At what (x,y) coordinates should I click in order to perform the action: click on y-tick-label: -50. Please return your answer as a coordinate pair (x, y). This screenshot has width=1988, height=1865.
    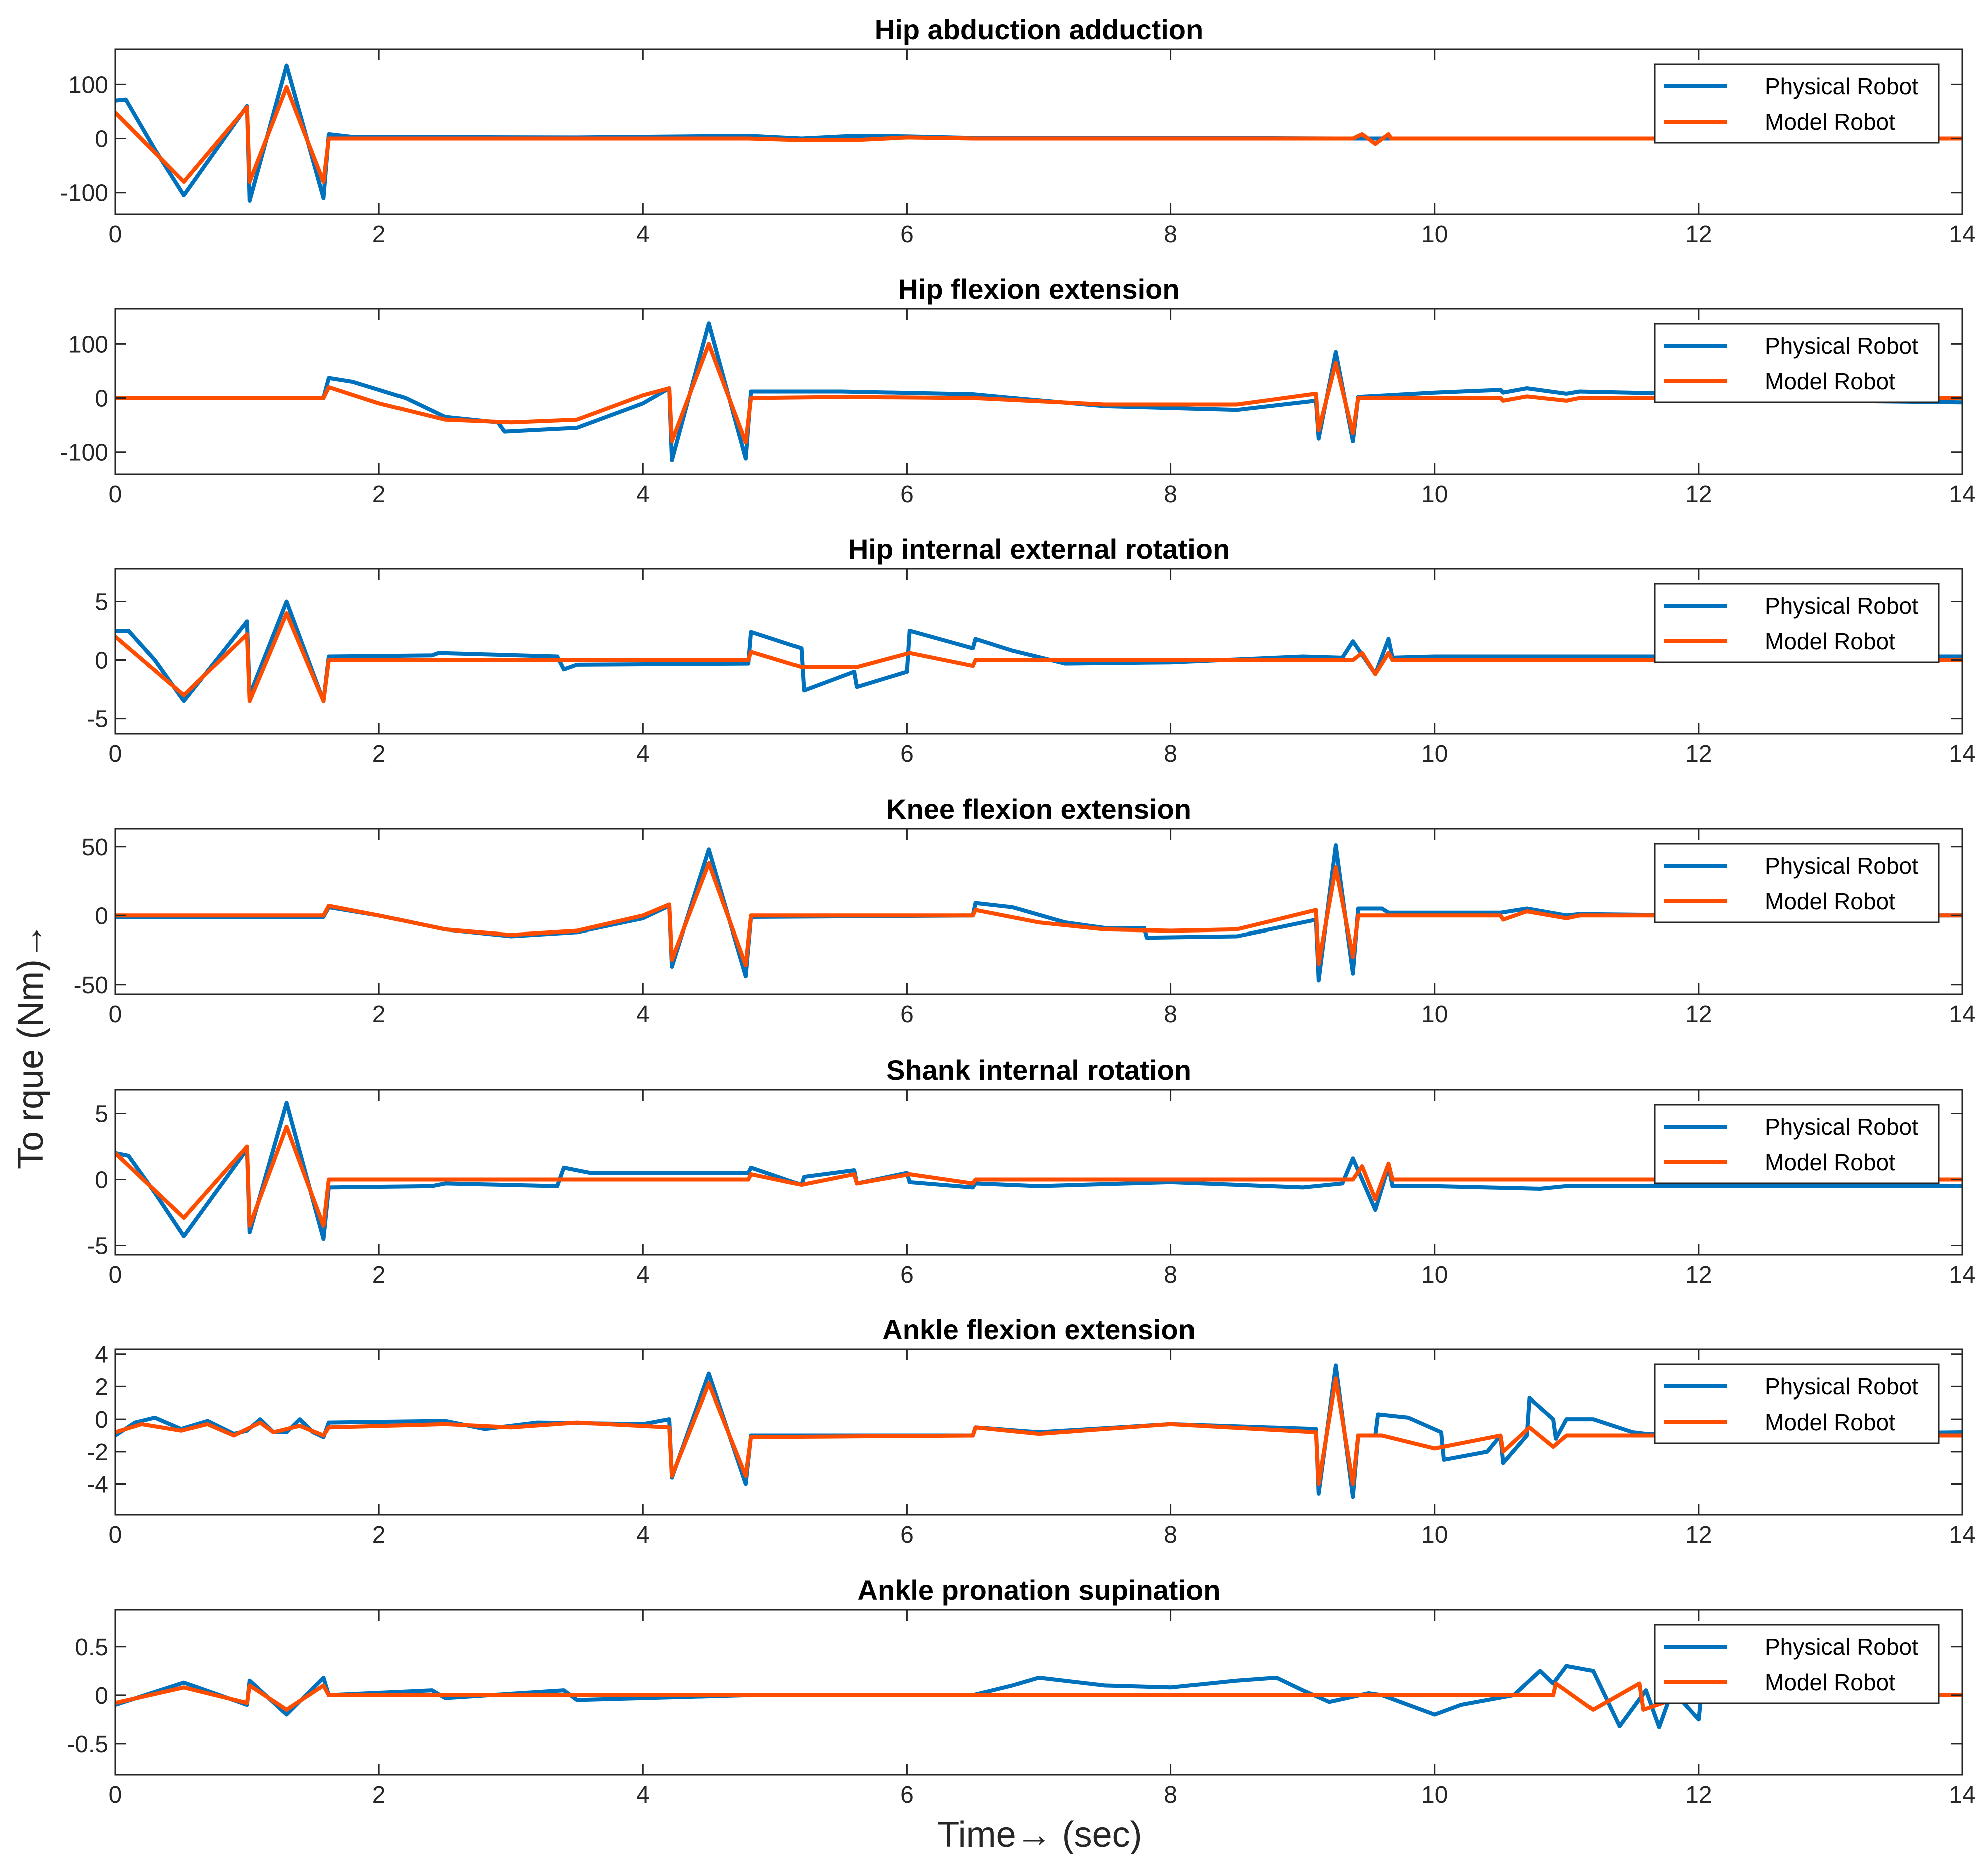
    Looking at the image, I should click on (91, 985).